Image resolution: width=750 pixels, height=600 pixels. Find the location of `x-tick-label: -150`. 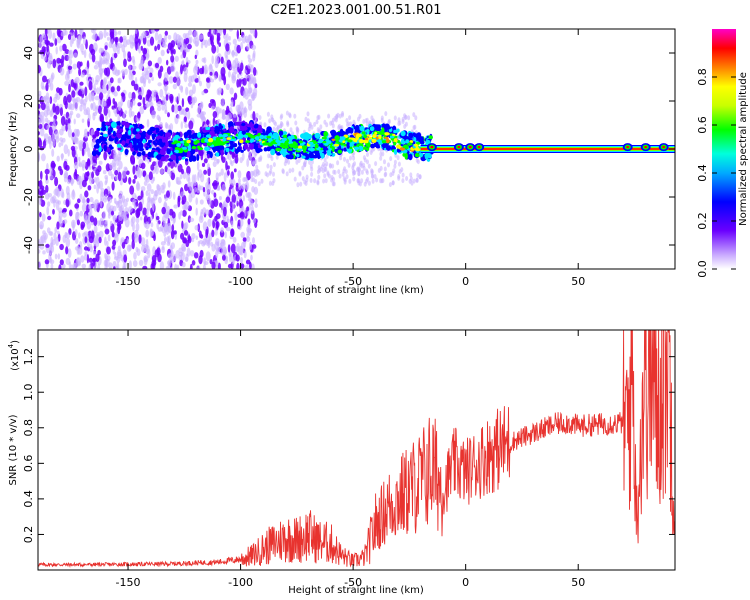

x-tick-label: -150 is located at coordinates (128, 582).